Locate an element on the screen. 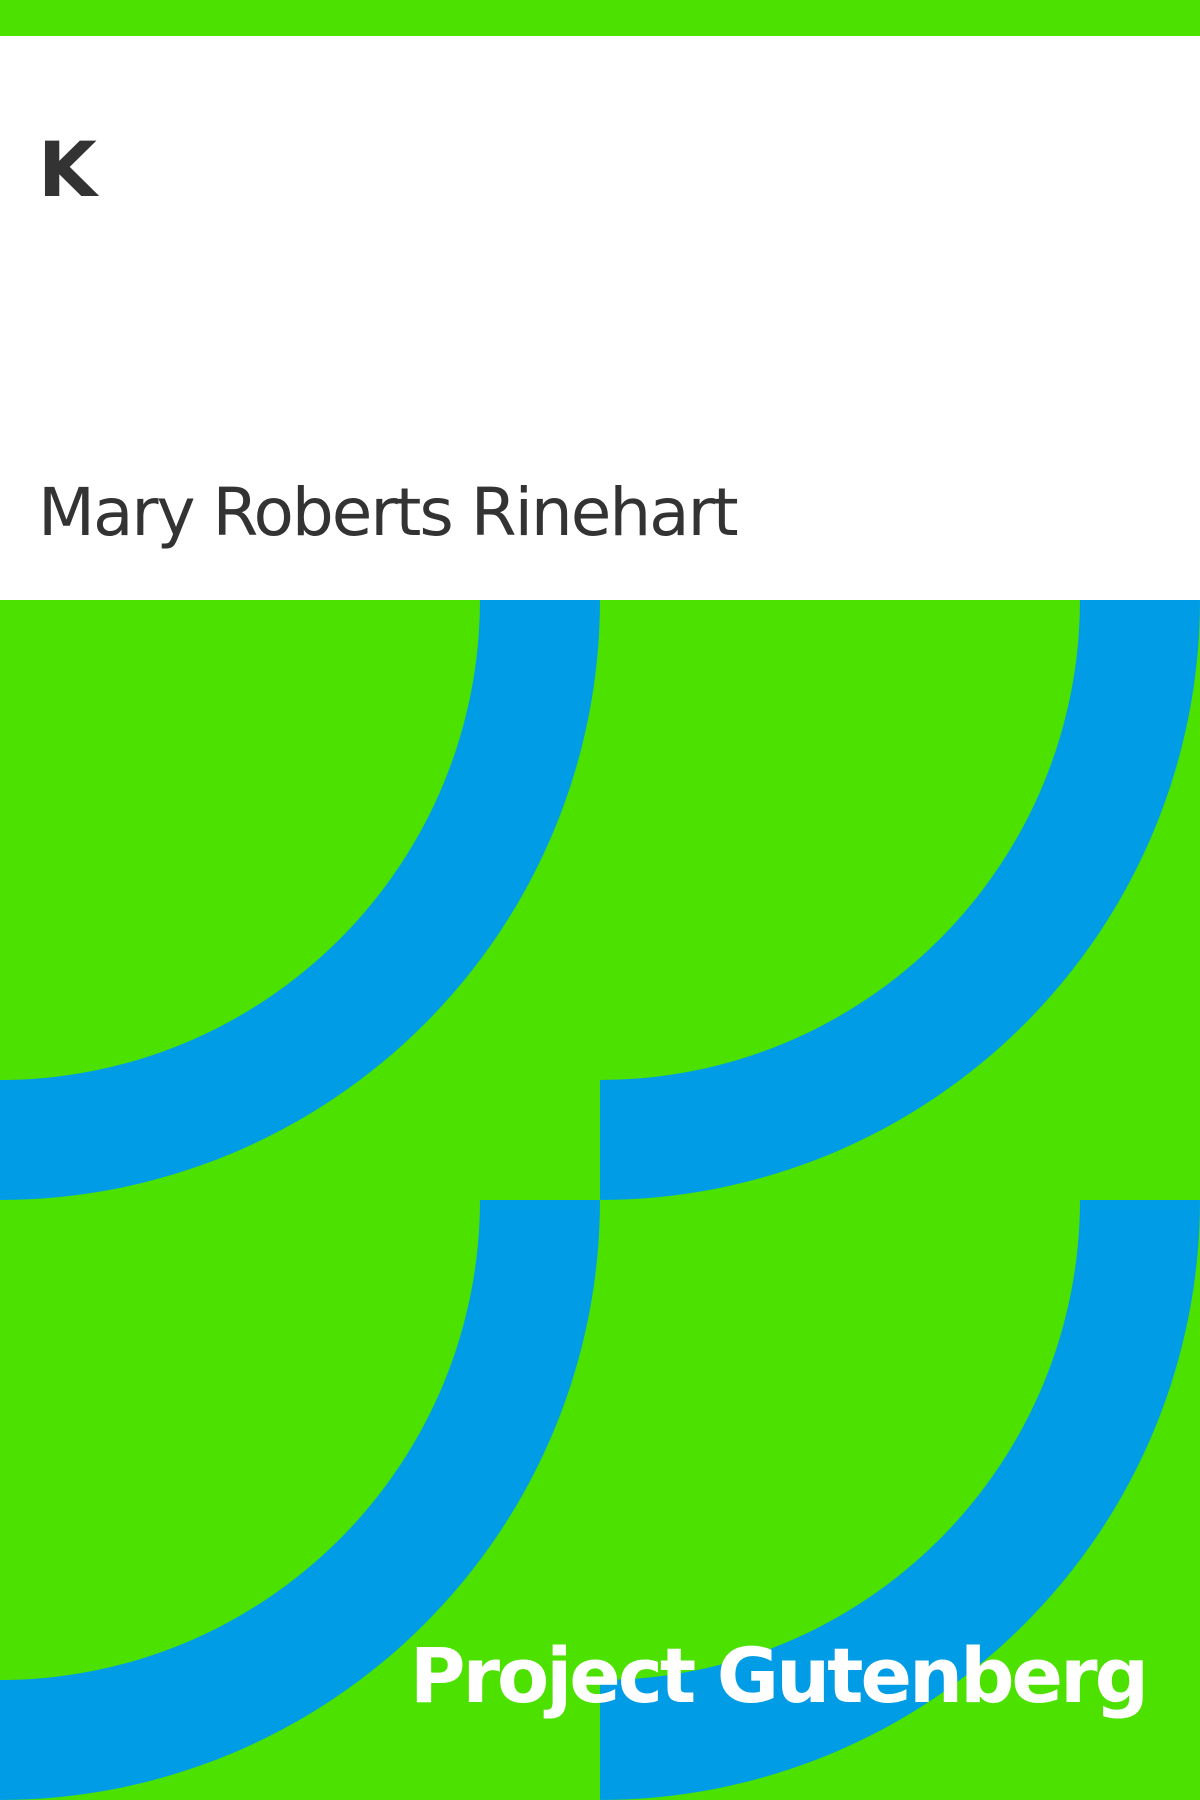 The width and height of the screenshot is (1200, 1800). book-title: K is located at coordinates (67, 169).